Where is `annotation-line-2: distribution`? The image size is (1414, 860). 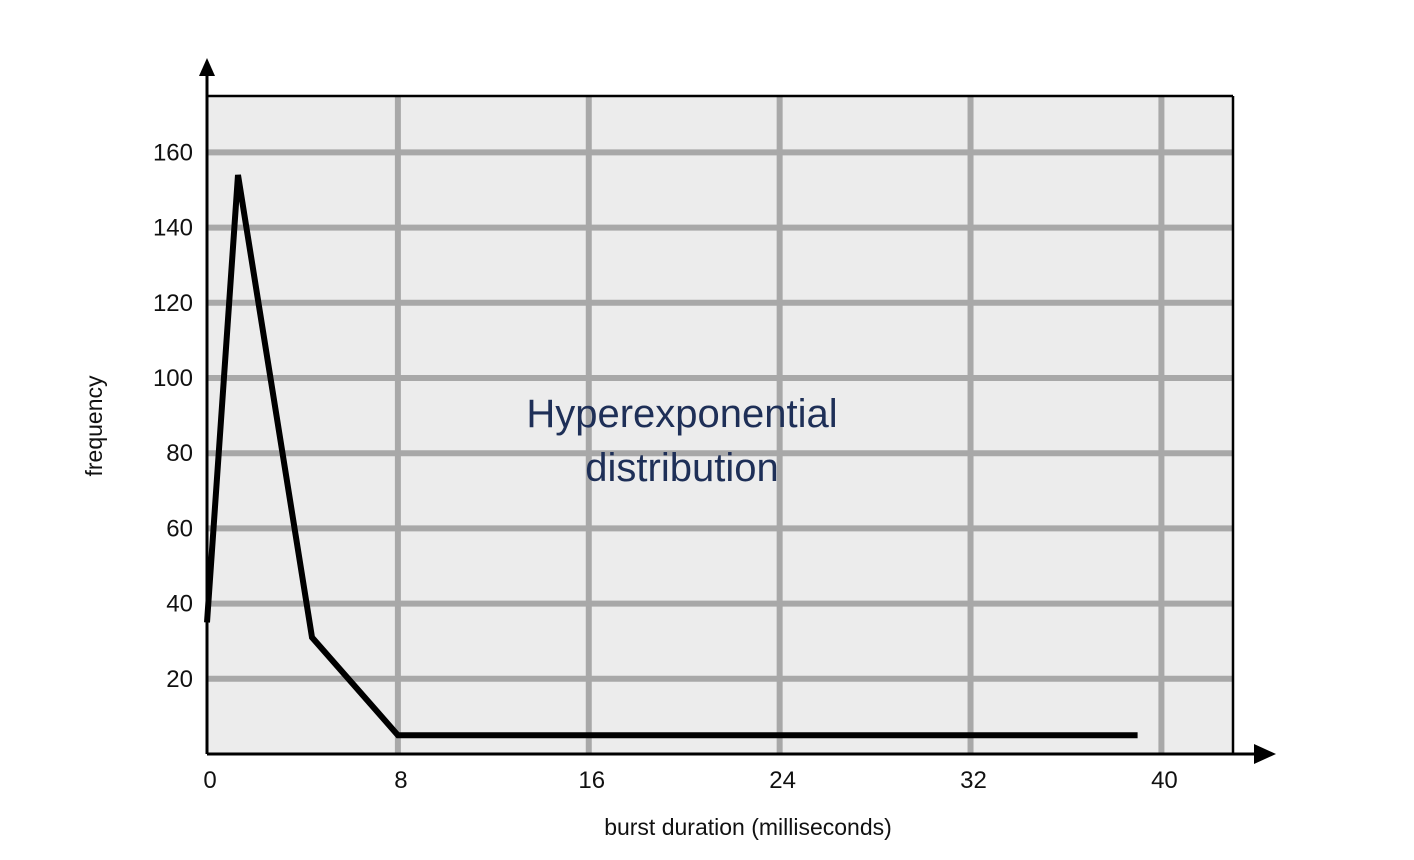 annotation-line-2: distribution is located at coordinates (681, 468).